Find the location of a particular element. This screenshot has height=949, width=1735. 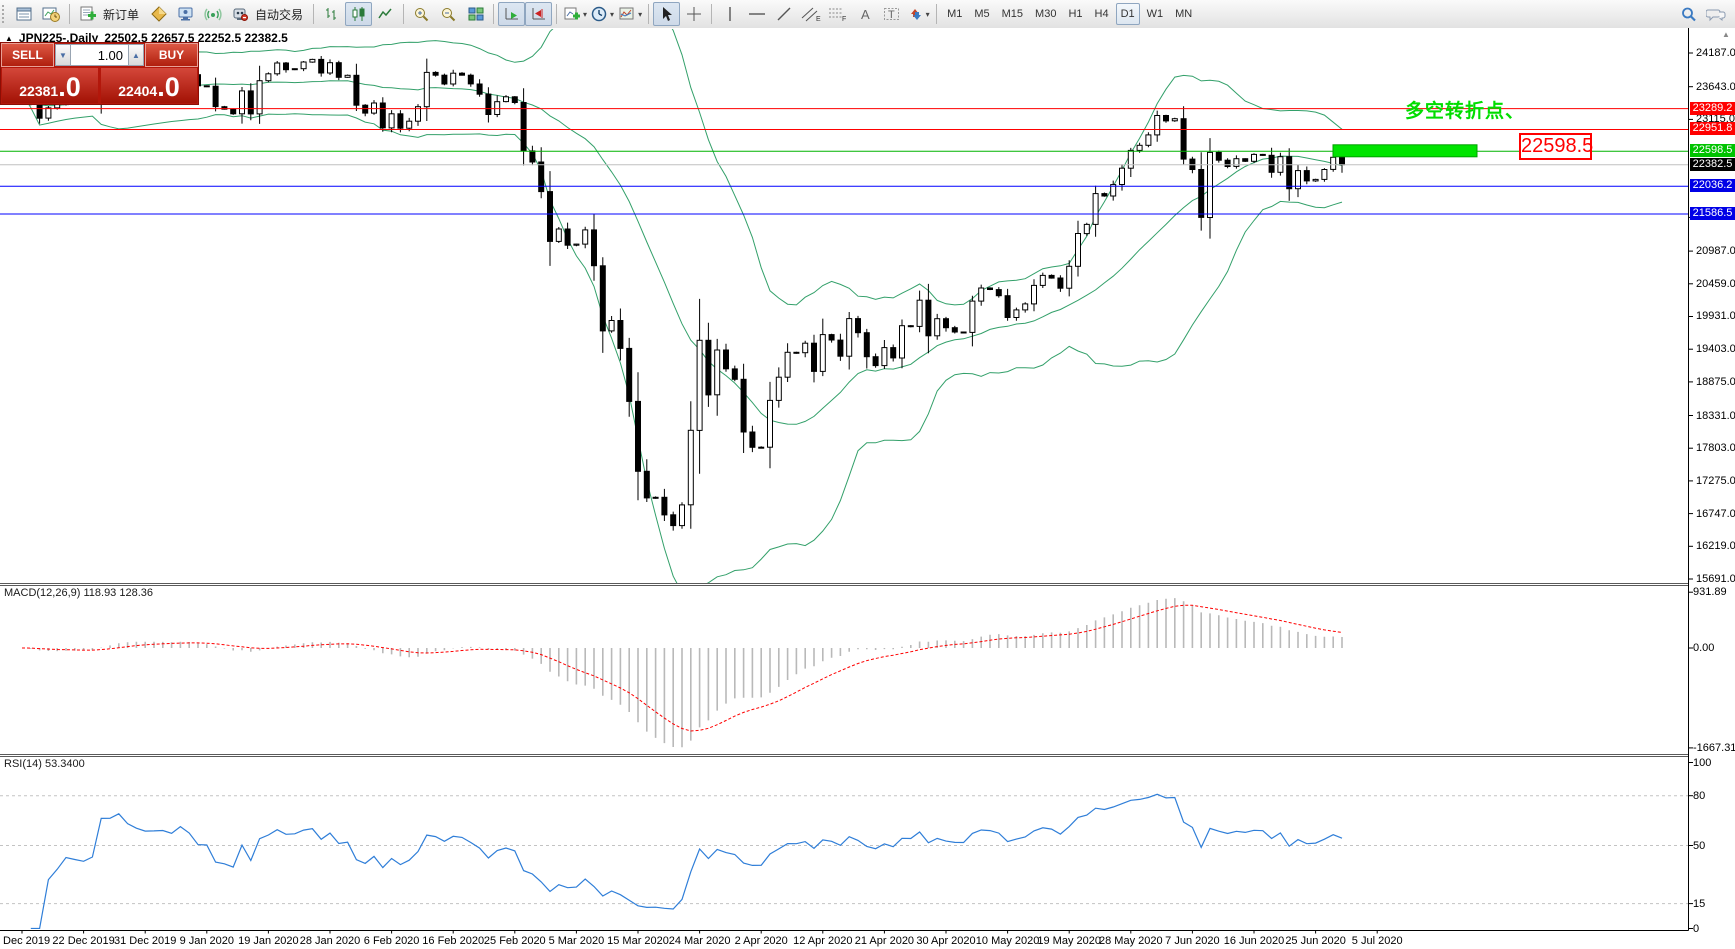

date-label: 25 Jun 2020 is located at coordinates (1315, 940).